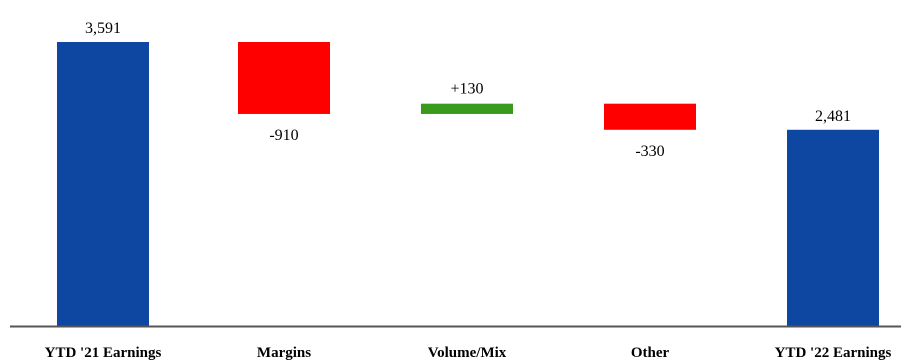 This screenshot has width=911, height=363. What do you see at coordinates (283, 135) in the screenshot?
I see `value-label-1: -910` at bounding box center [283, 135].